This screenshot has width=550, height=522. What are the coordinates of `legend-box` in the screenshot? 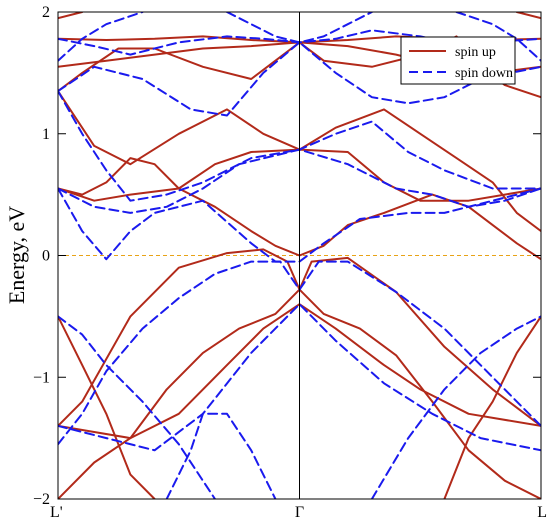 It's located at (458, 60).